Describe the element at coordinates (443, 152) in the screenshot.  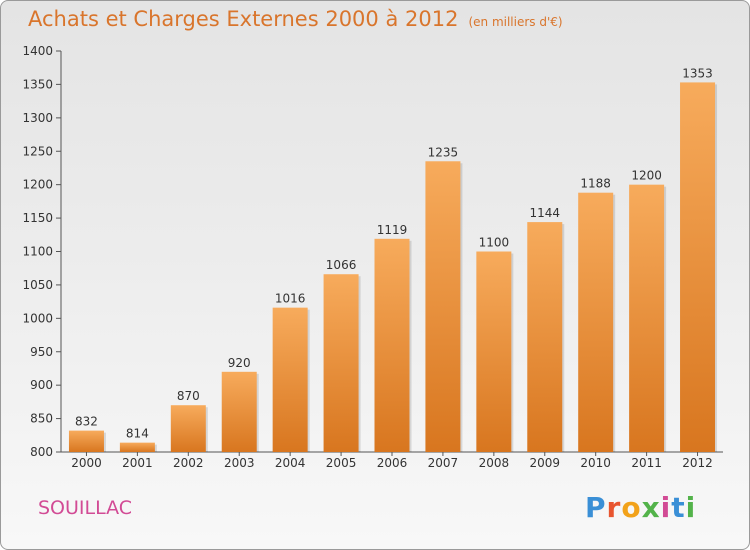
I see `value-label-2007: 1235` at that location.